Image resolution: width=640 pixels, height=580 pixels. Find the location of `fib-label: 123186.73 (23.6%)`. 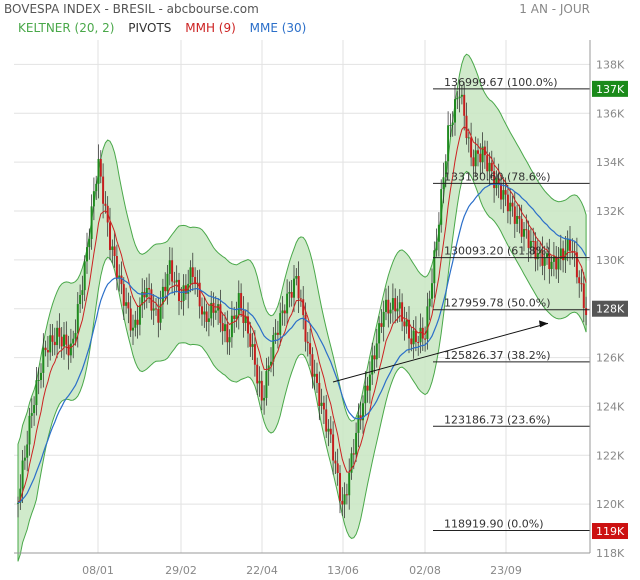

fib-label: 123186.73 (23.6%) is located at coordinates (497, 419).